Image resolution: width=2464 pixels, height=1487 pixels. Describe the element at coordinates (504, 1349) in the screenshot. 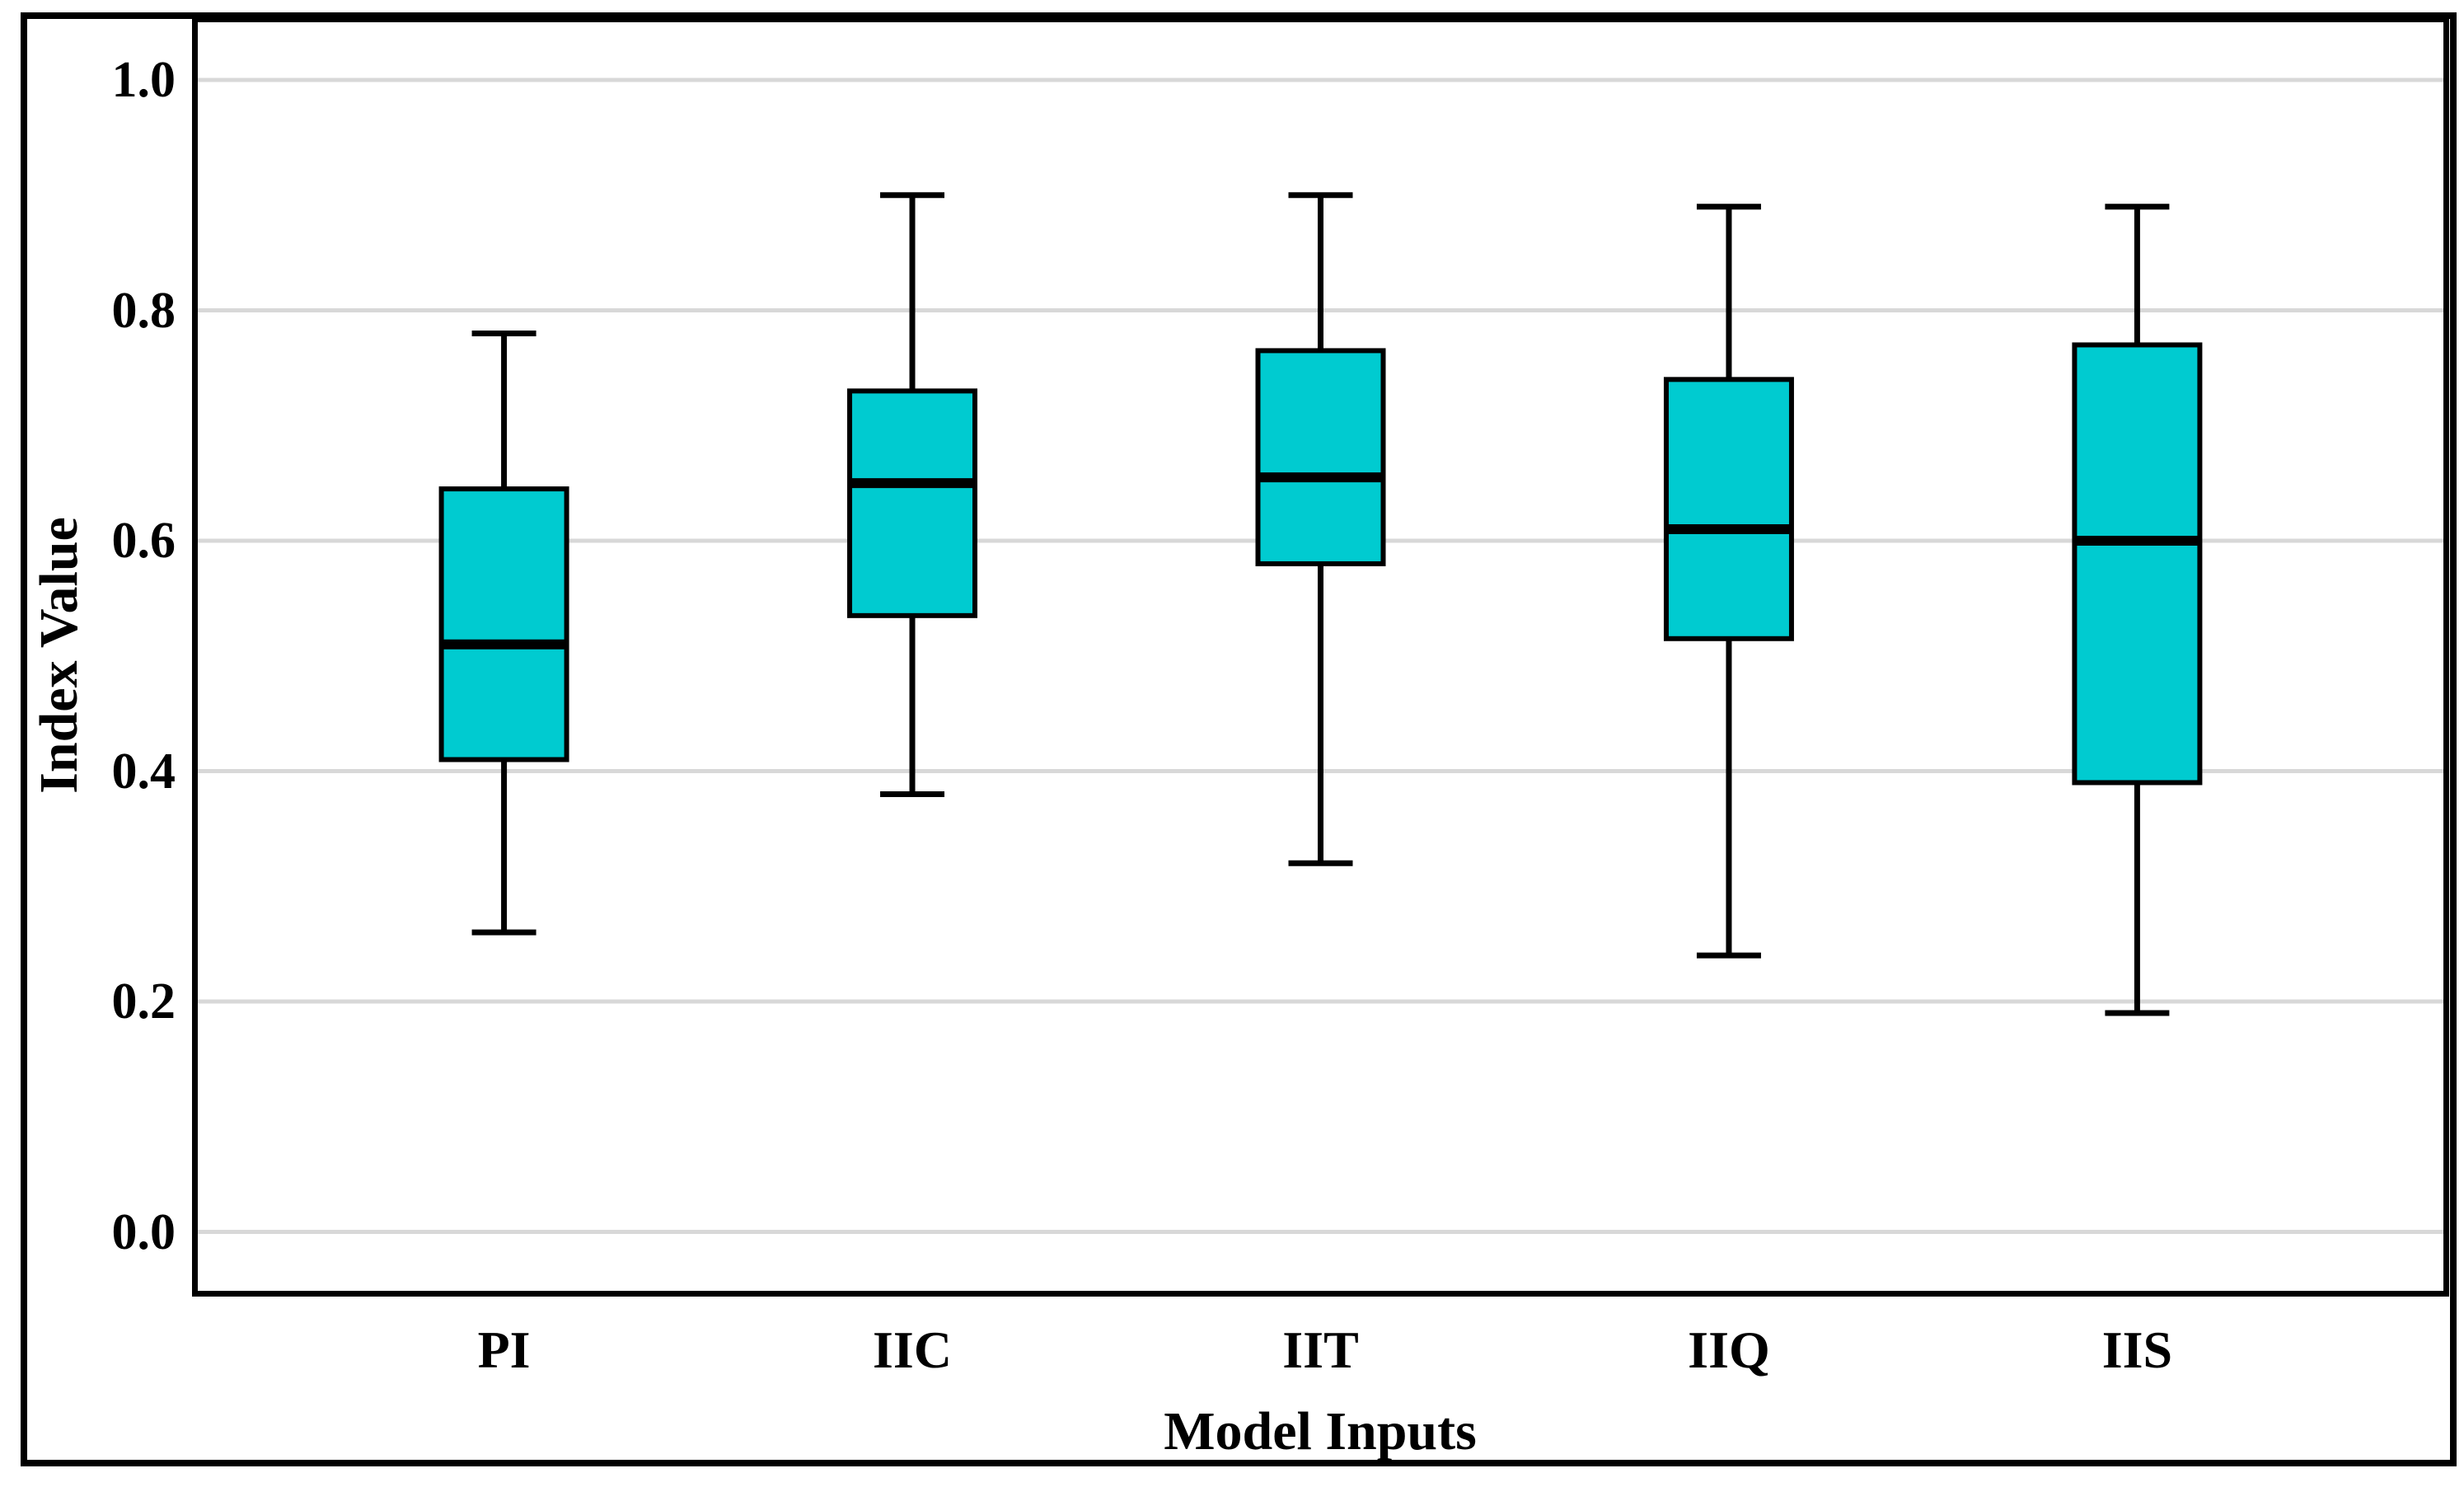

I see `x-tick-label-PI: PI` at that location.